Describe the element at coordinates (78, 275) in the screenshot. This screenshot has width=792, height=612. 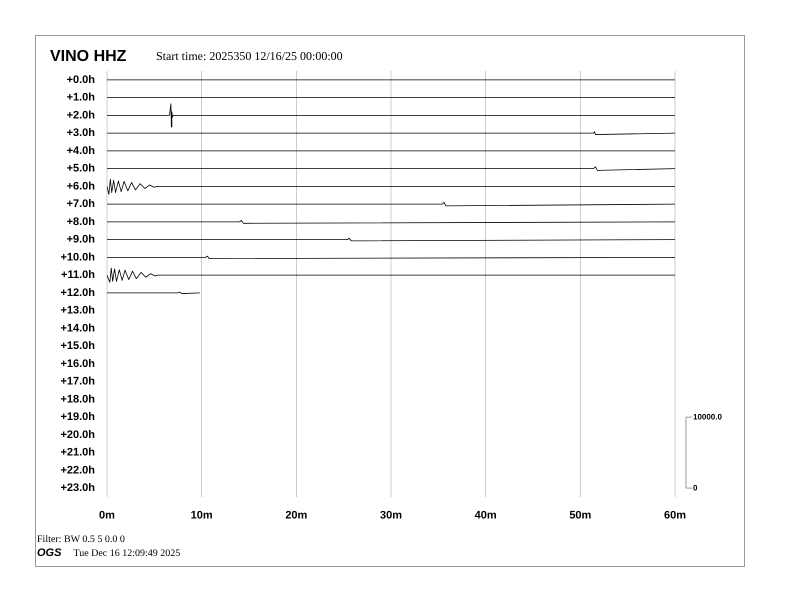
I see `y-tick-label: +11.0h` at that location.